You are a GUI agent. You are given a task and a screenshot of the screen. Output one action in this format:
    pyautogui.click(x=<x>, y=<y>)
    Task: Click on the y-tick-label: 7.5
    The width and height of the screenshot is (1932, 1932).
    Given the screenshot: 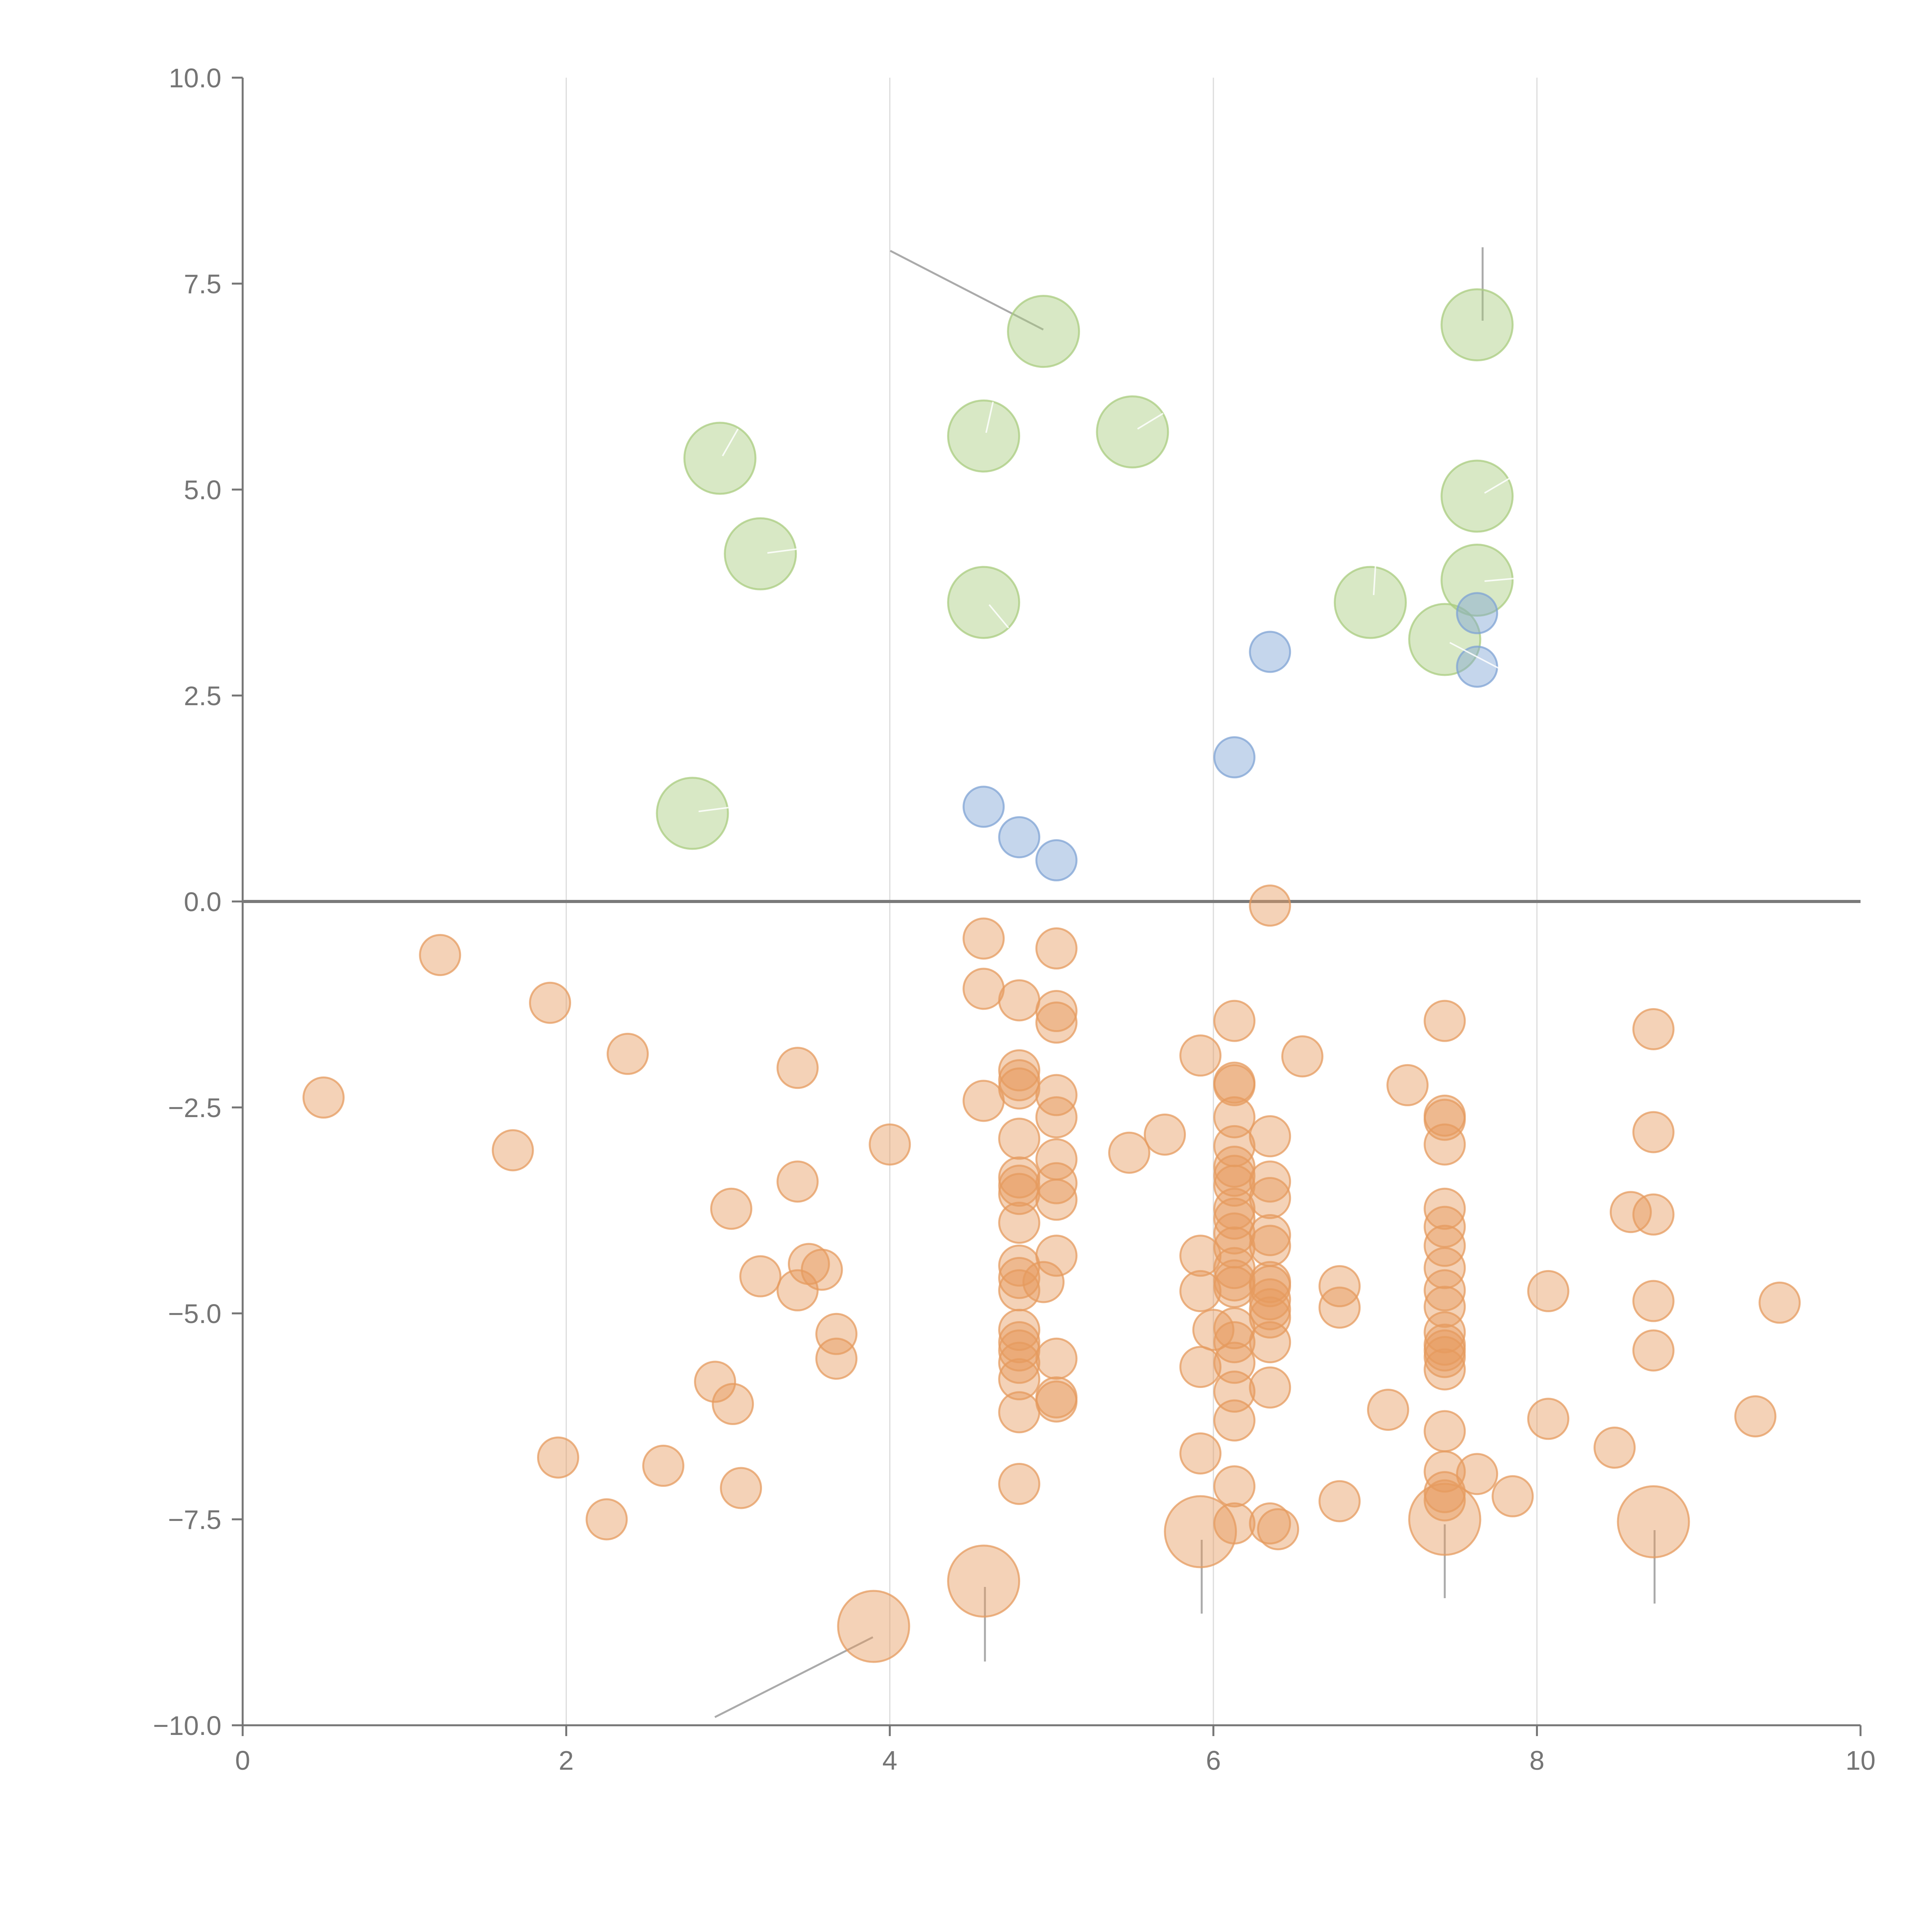 What is the action you would take?
    pyautogui.click(x=202, y=284)
    